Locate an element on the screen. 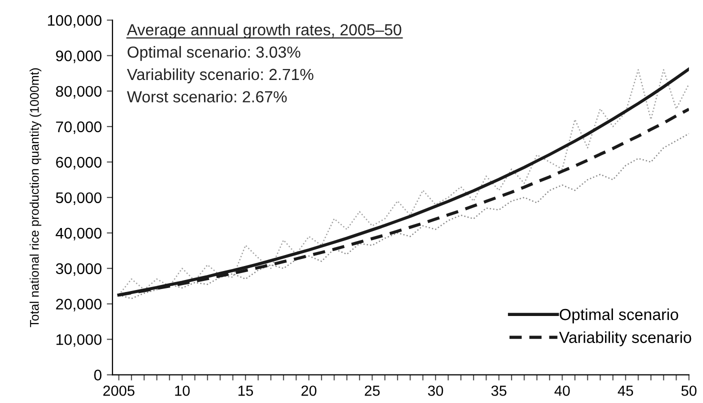 This screenshot has width=703, height=403. x-tick-label: 10 is located at coordinates (182, 391).